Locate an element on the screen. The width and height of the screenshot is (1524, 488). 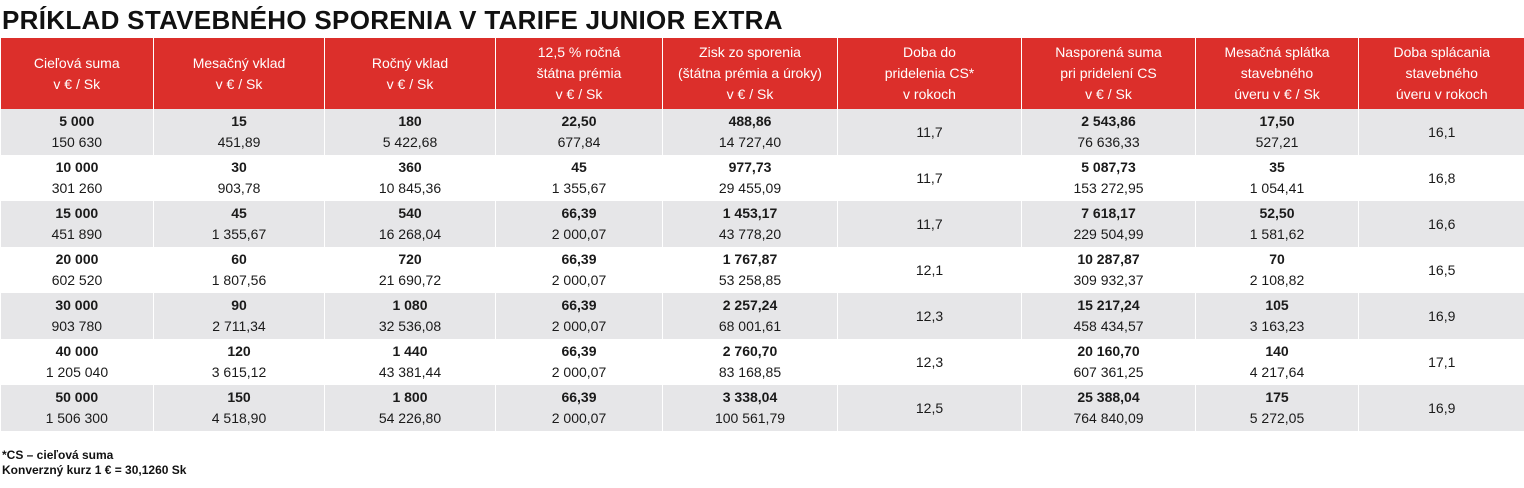
years-value: 16,8 is located at coordinates (1442, 177).